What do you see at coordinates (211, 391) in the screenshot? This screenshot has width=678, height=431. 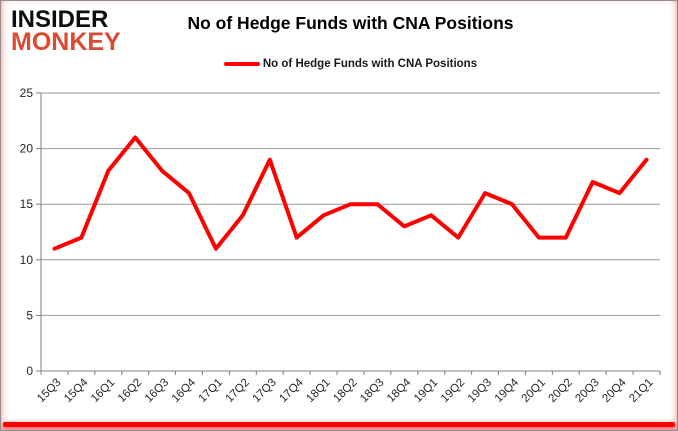 I see `x-tick-label: 17Q1` at bounding box center [211, 391].